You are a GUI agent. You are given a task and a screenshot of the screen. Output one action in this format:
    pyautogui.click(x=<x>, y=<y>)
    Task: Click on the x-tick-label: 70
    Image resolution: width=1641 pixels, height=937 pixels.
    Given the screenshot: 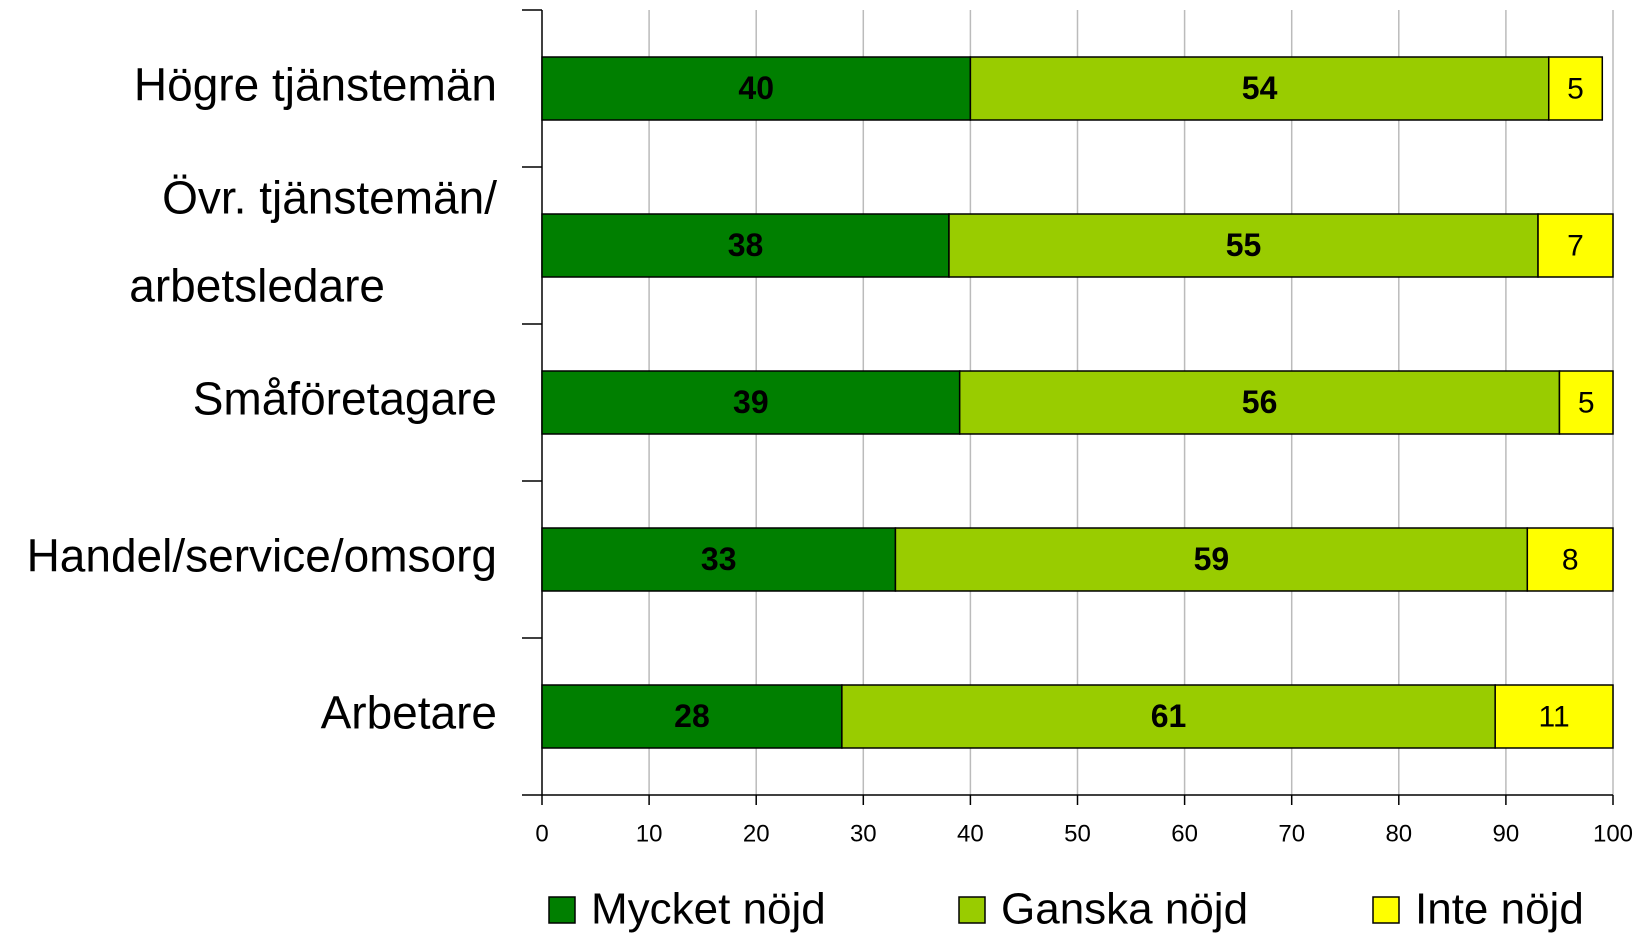 What is the action you would take?
    pyautogui.click(x=1291, y=833)
    